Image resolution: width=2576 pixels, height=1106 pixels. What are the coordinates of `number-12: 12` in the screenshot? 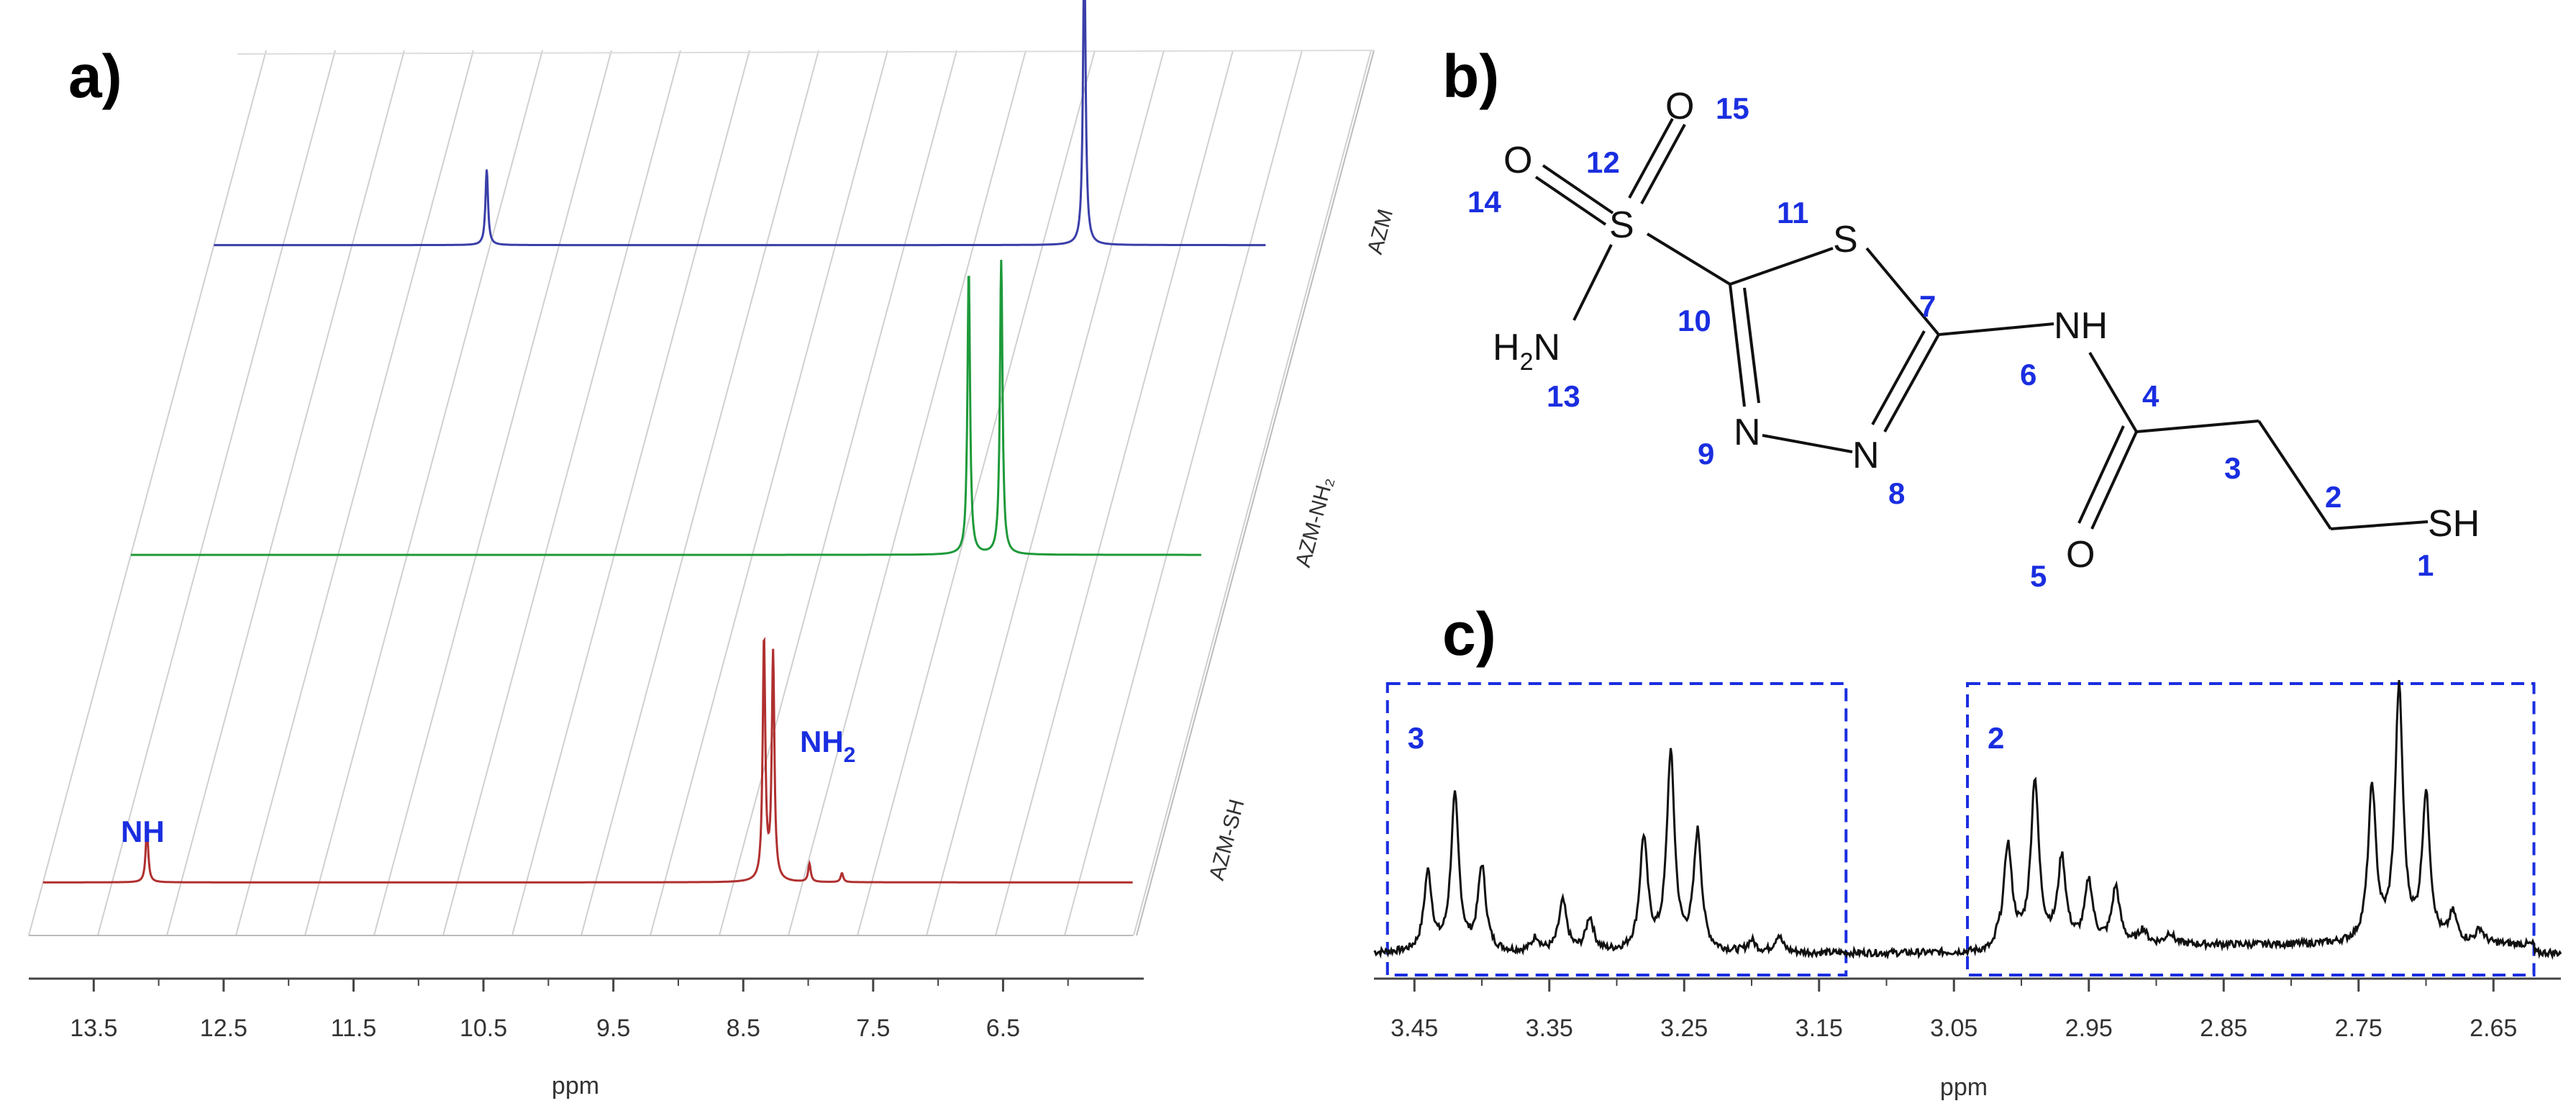 It's located at (1603, 162).